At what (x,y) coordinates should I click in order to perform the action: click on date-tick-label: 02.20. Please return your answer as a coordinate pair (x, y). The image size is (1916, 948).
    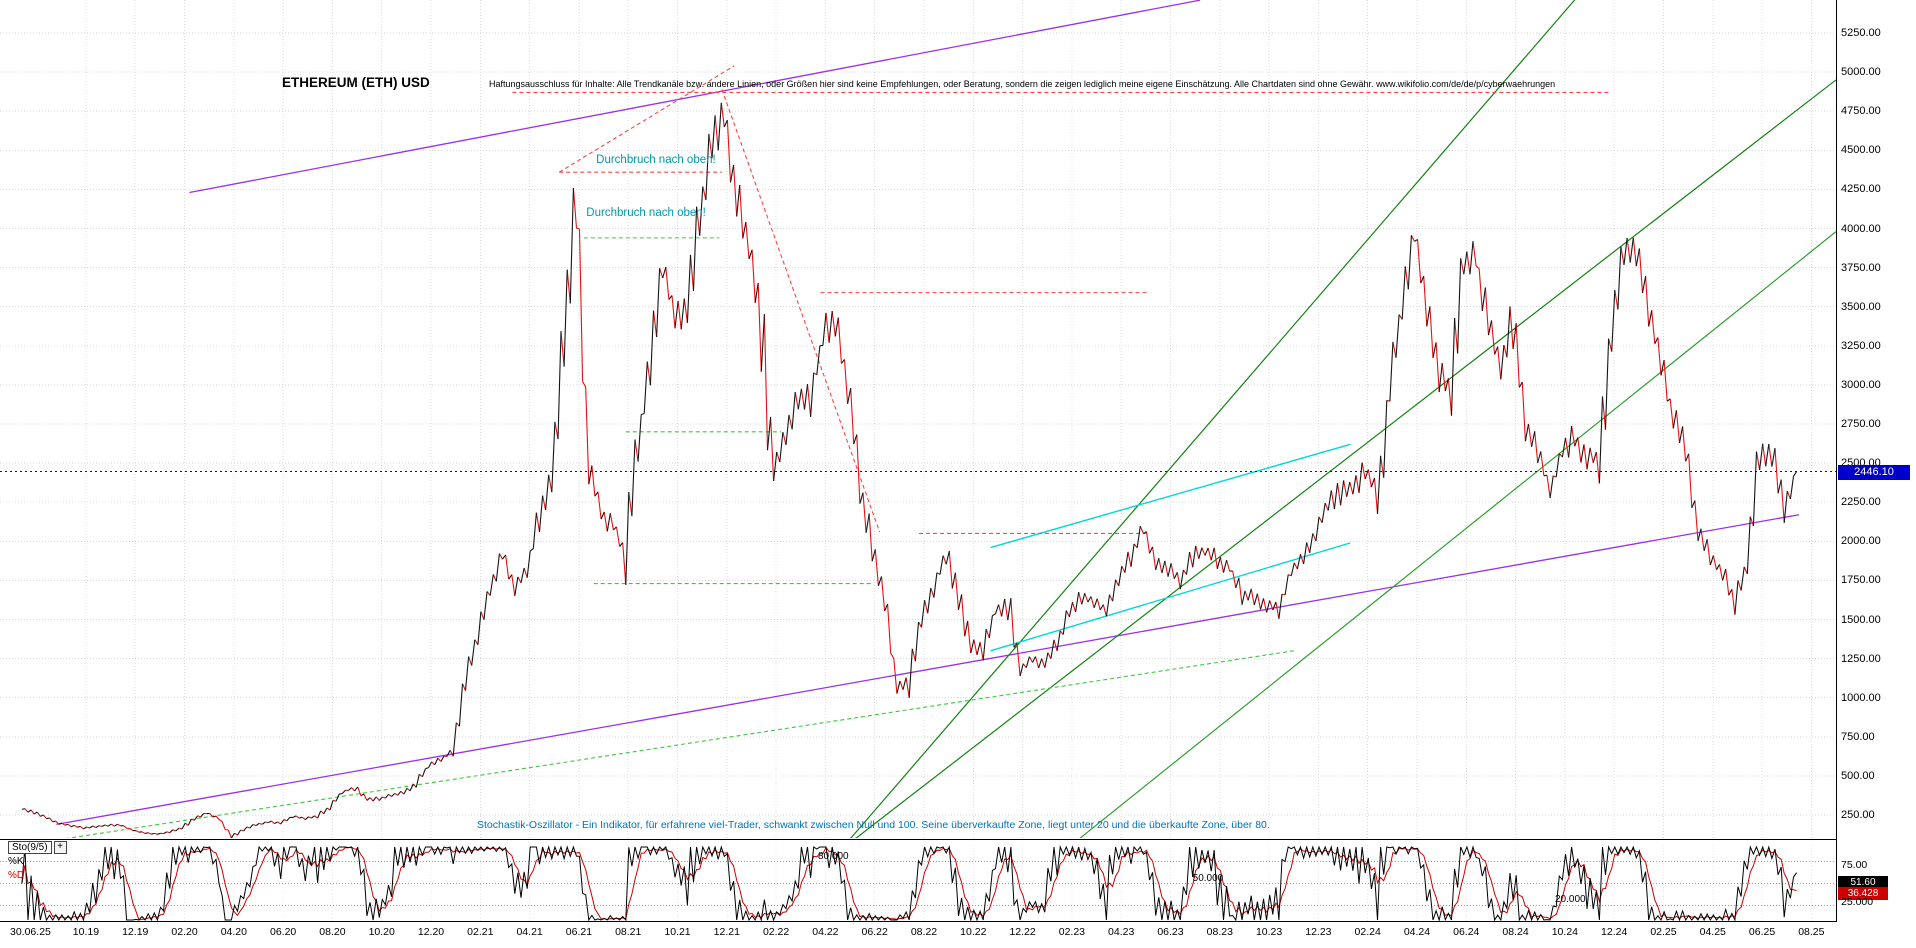
    Looking at the image, I should click on (184, 932).